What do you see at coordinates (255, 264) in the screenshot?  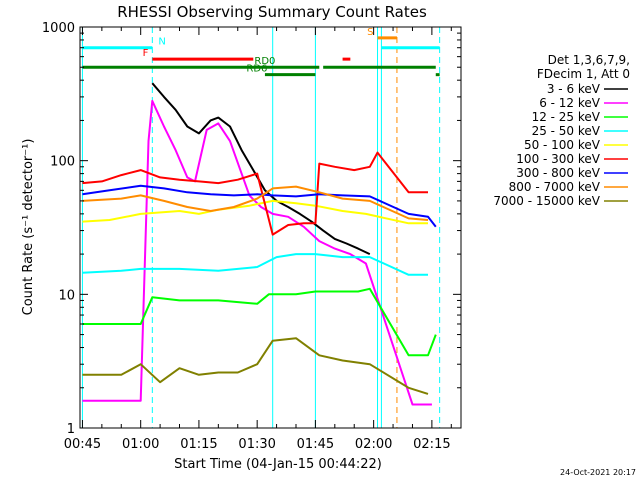 I see `series-25-50-kev` at bounding box center [255, 264].